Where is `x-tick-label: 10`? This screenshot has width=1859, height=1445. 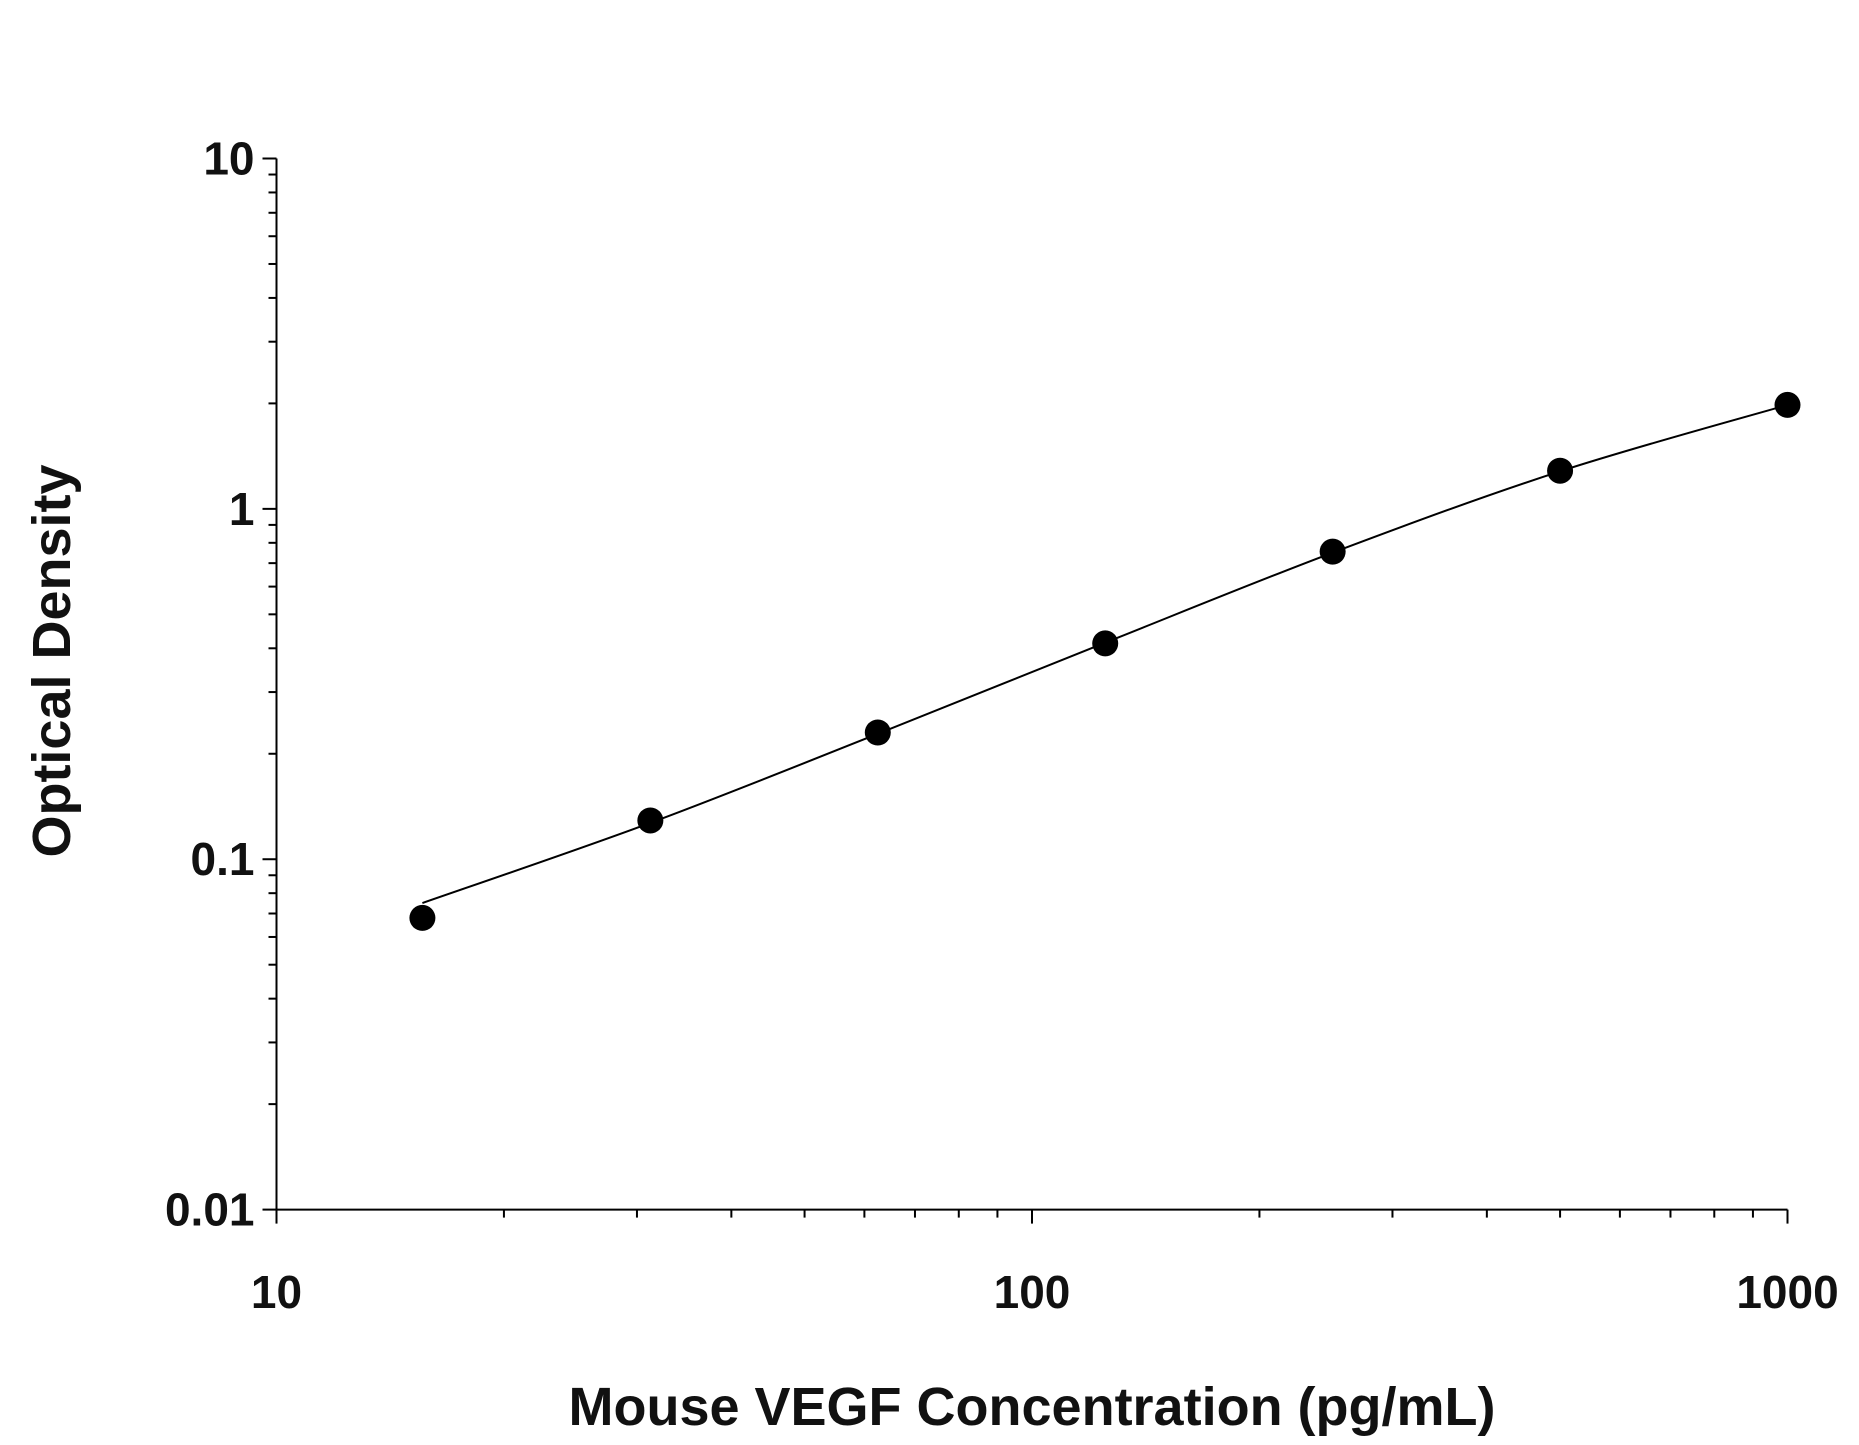
x-tick-label: 10 is located at coordinates (276, 1292).